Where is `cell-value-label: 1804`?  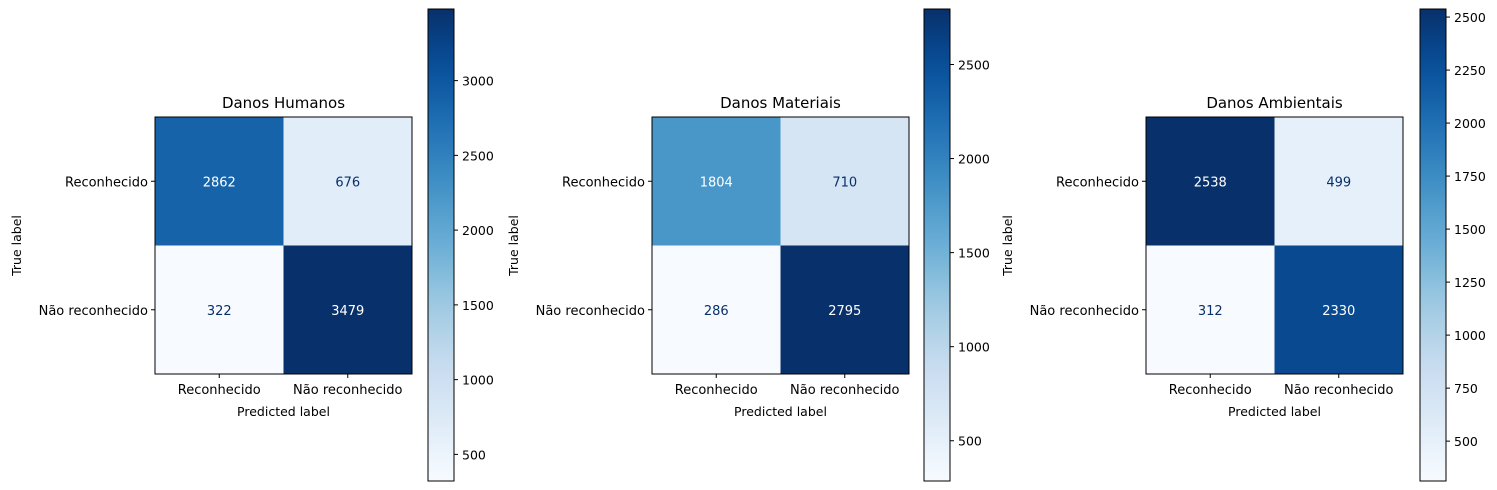 cell-value-label: 1804 is located at coordinates (716, 182).